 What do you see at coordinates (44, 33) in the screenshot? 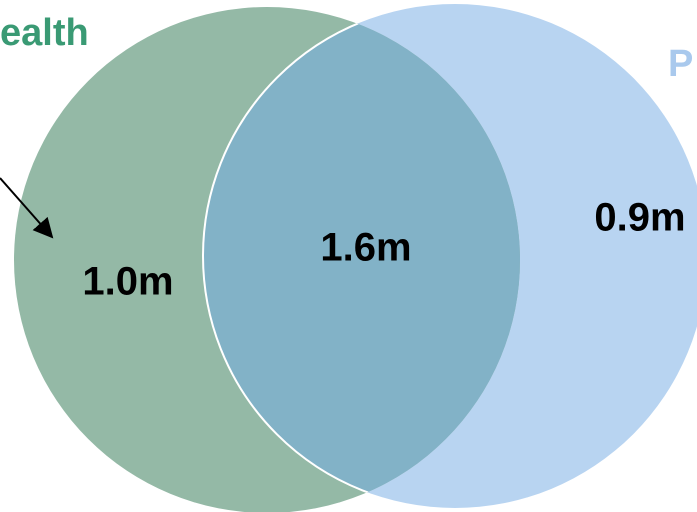
I see `set-label: ealth` at bounding box center [44, 33].